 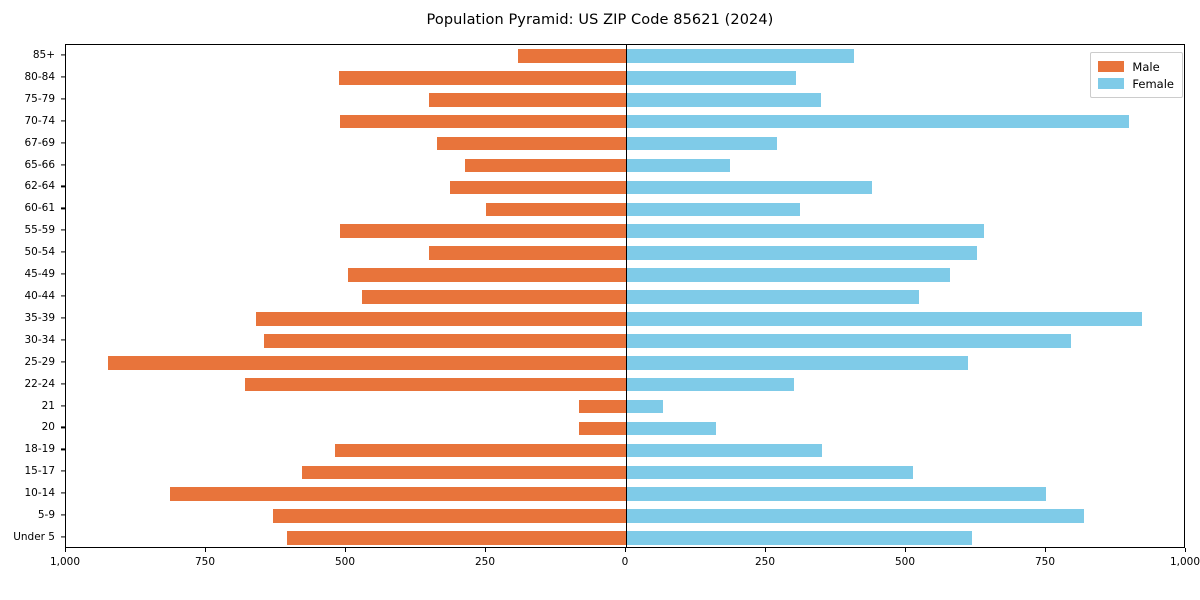 What do you see at coordinates (1146, 66) in the screenshot?
I see `legend-label-male: Male` at bounding box center [1146, 66].